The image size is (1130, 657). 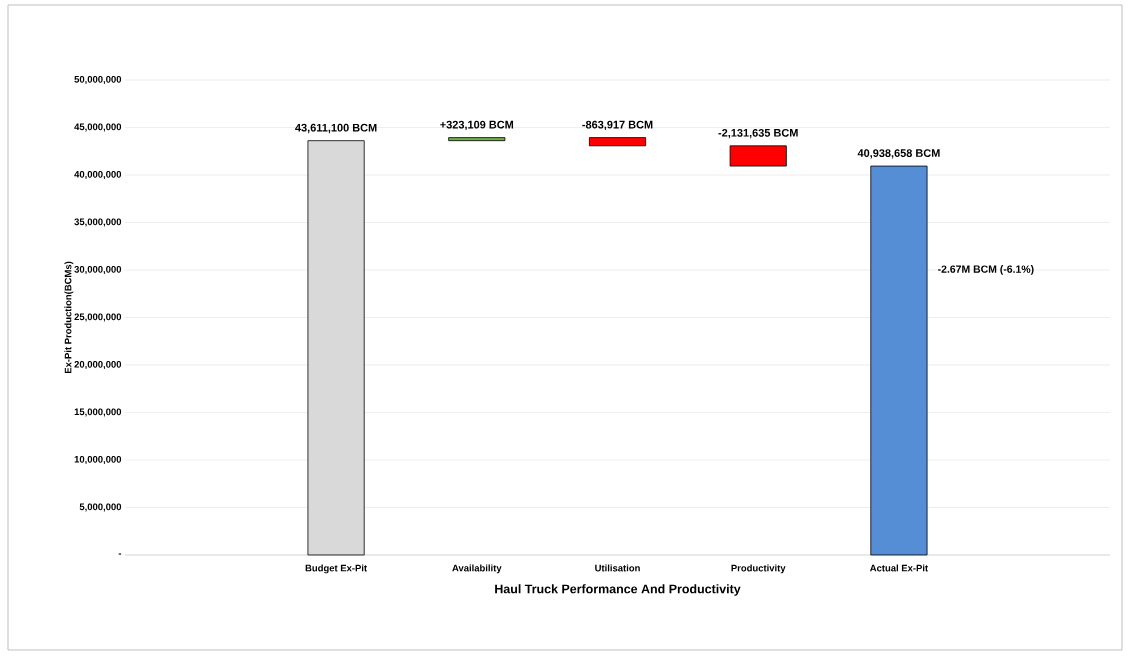 What do you see at coordinates (617, 125) in the screenshot?
I see `data-label: -863,917 BCM` at bounding box center [617, 125].